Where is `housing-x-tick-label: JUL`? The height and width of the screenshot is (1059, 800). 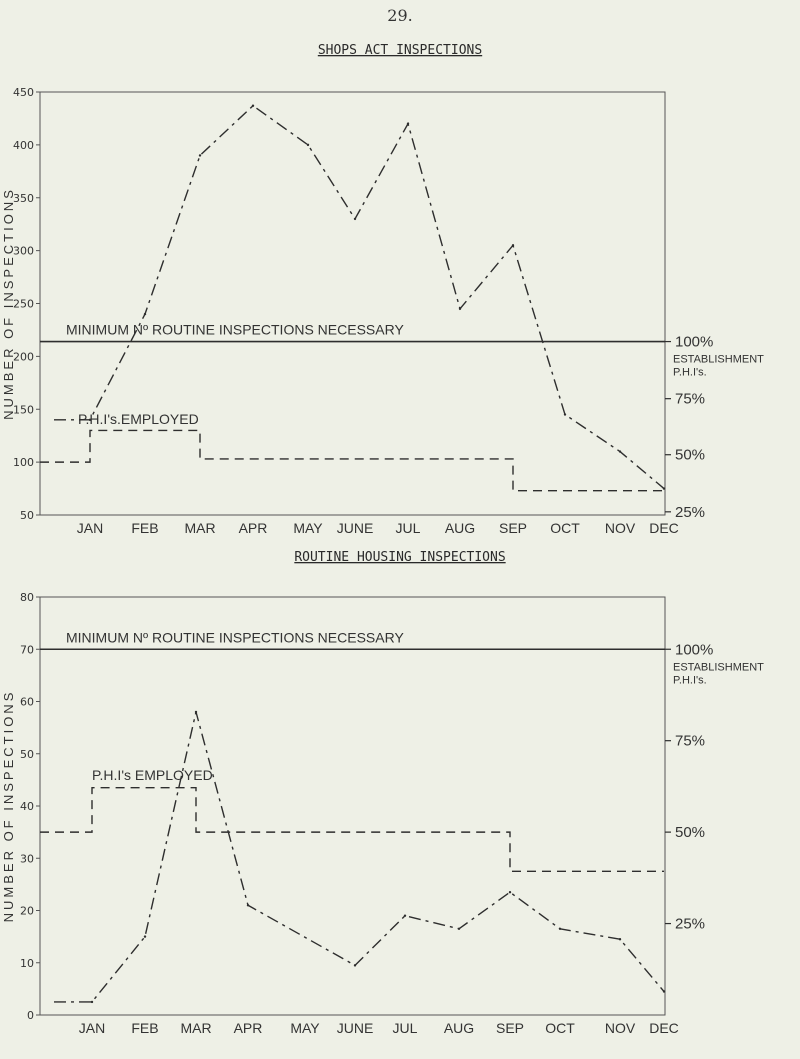
housing-x-tick-label: JUL is located at coordinates (405, 1028).